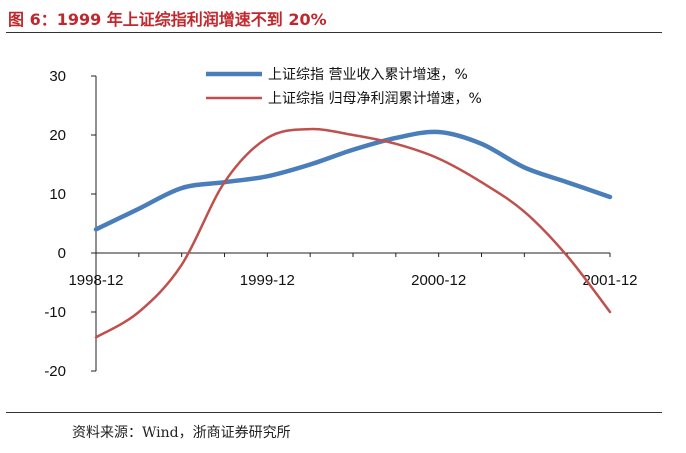 The width and height of the screenshot is (686, 453). What do you see at coordinates (57, 76) in the screenshot?
I see `y-tick-label: 30` at bounding box center [57, 76].